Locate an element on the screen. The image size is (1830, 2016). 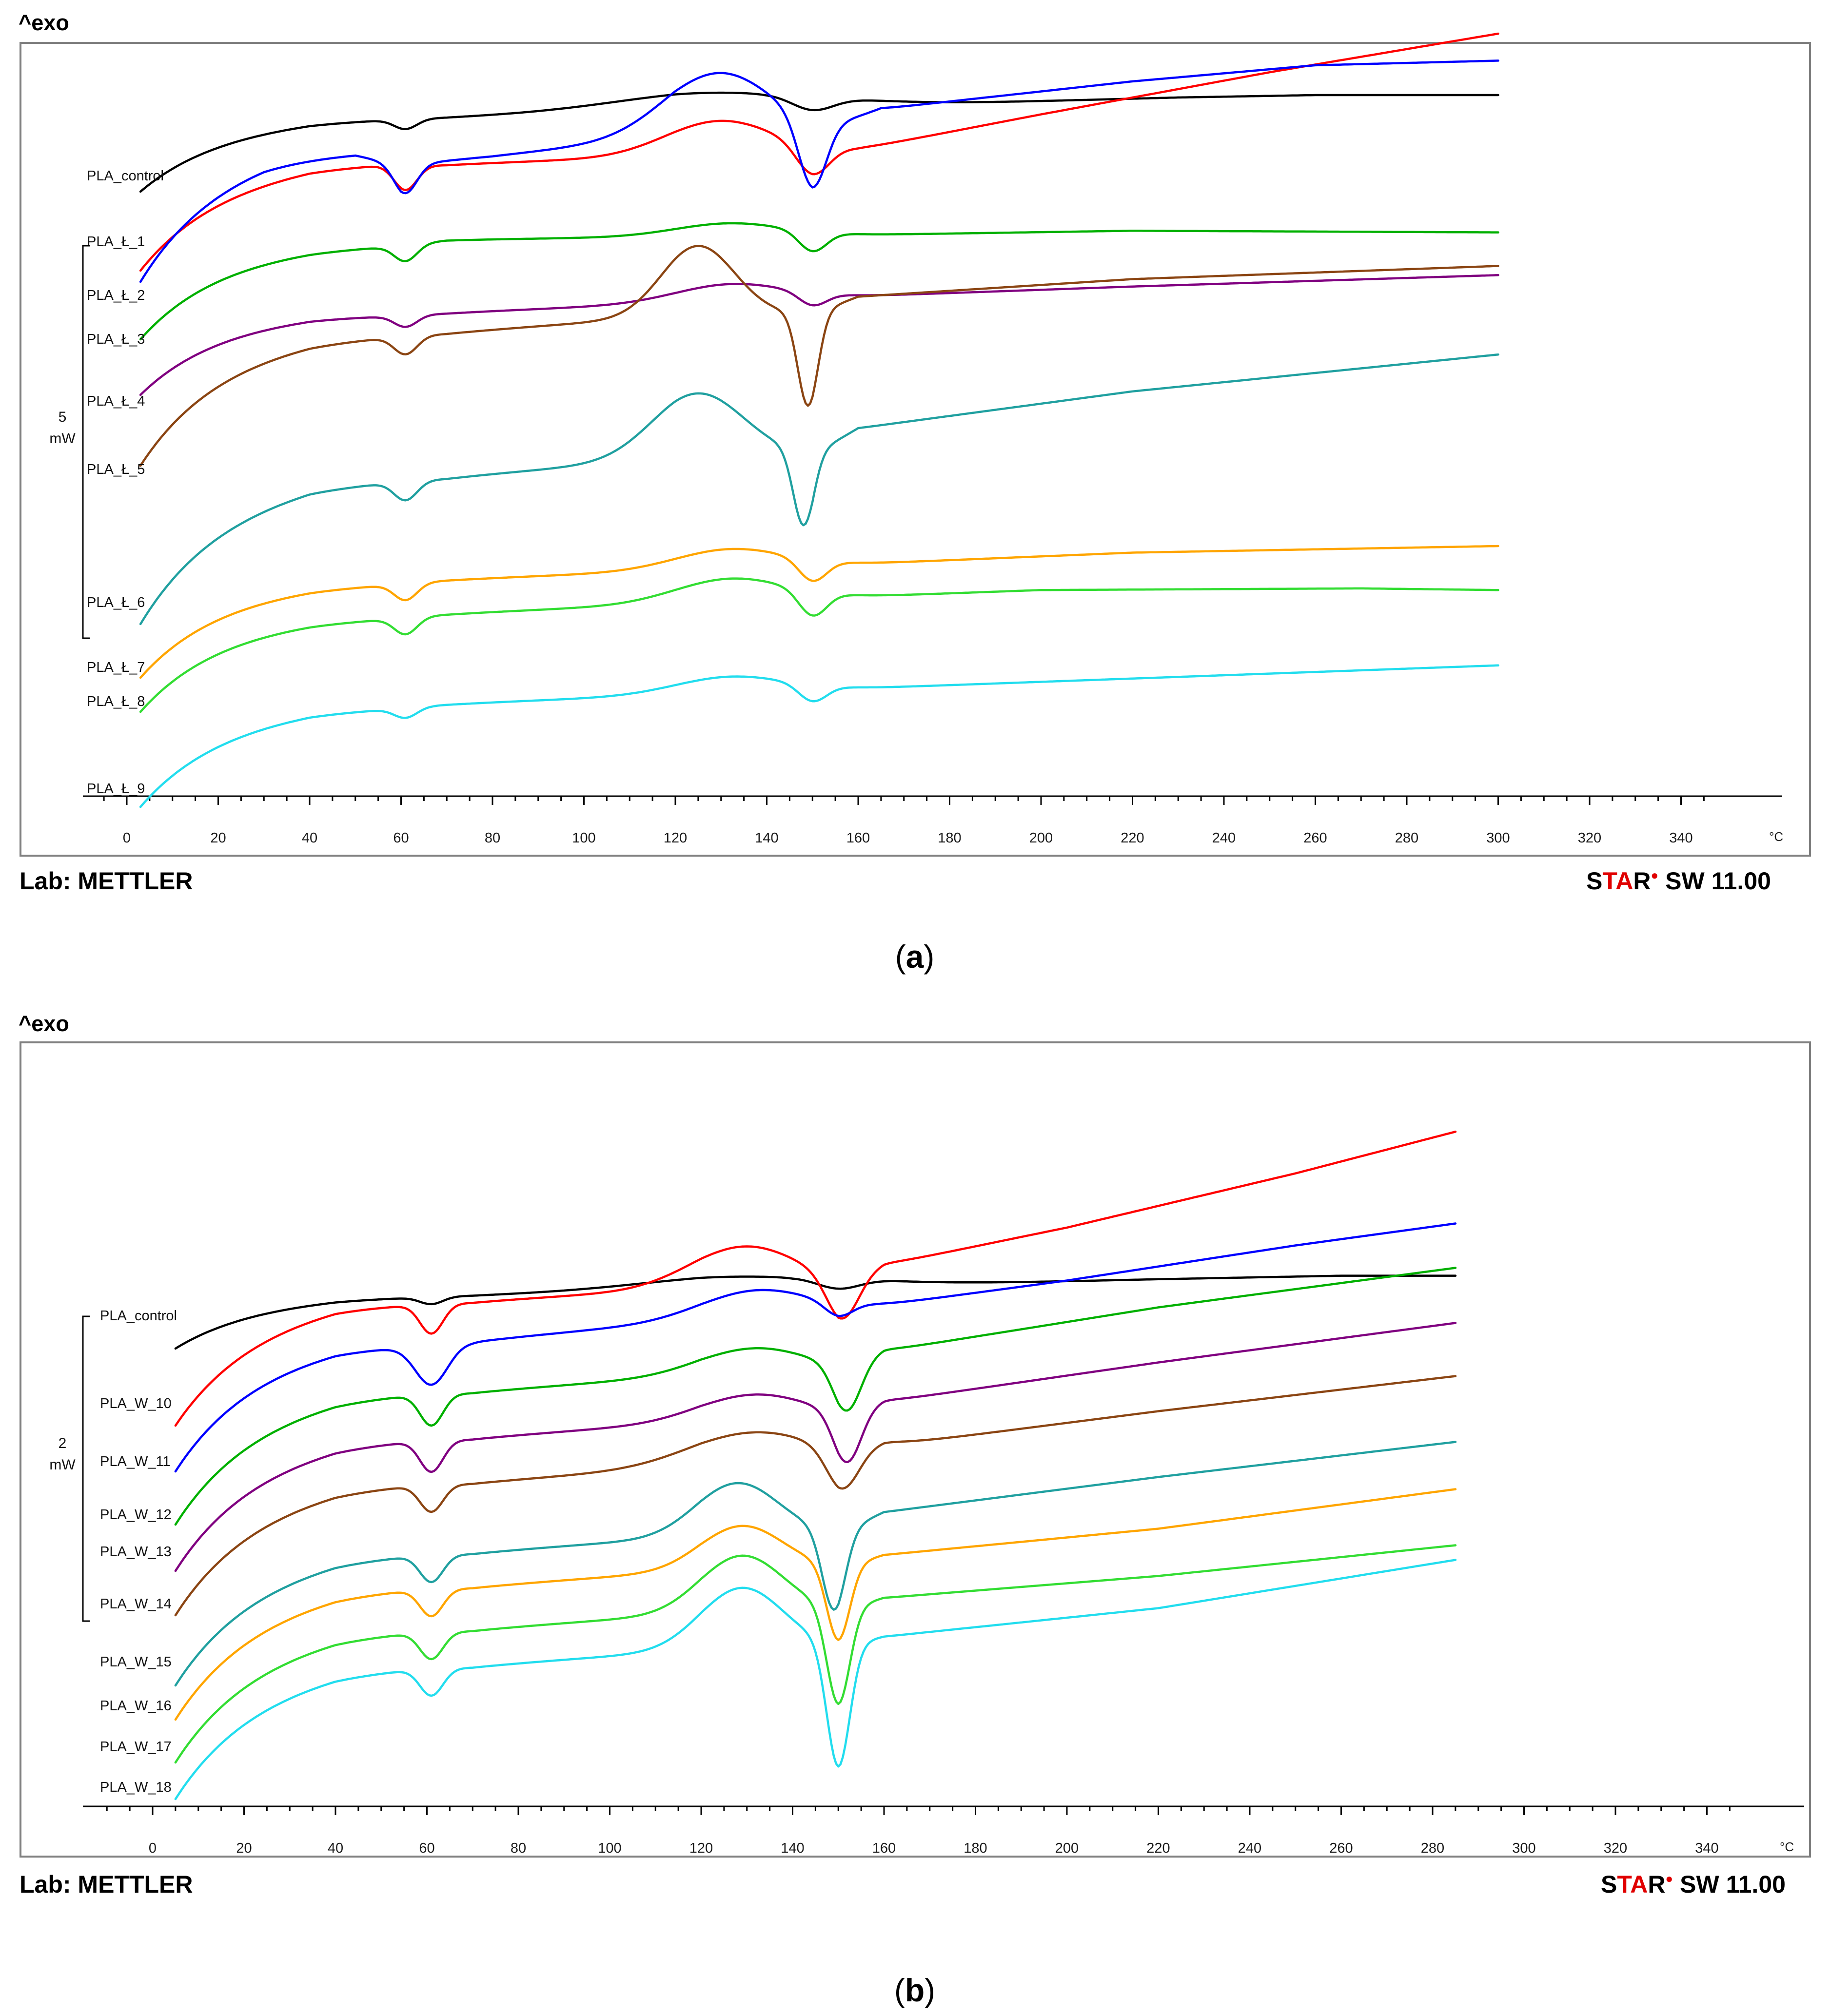
scale-bracket-a is located at coordinates (86, 442).